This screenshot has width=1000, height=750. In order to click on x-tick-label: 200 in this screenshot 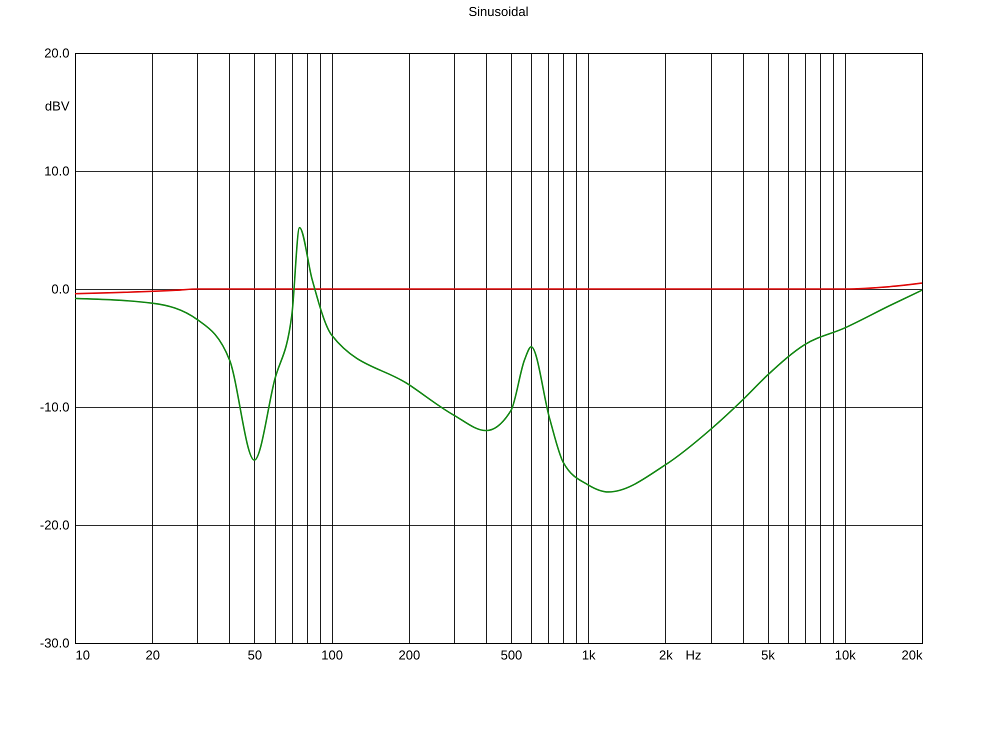, I will do `click(409, 655)`.